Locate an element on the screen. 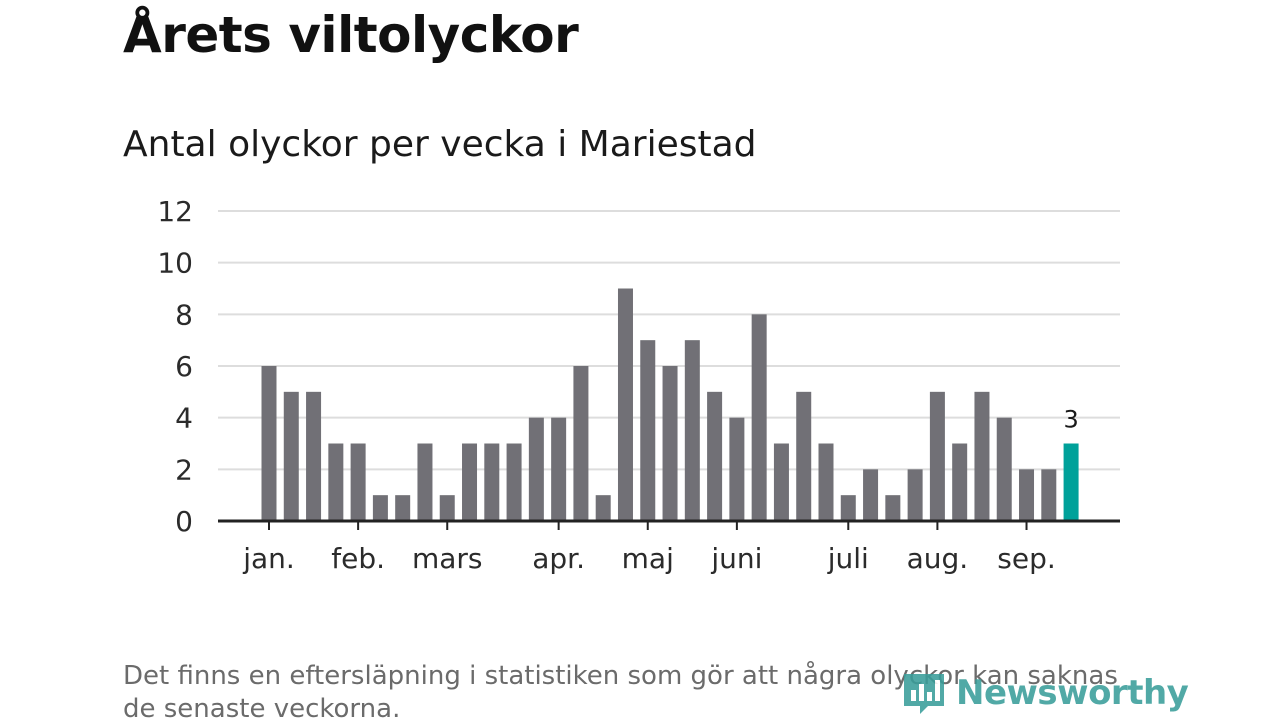 This screenshot has height=726, width=1280. y-tick-label-8: 8 is located at coordinates (184, 314).